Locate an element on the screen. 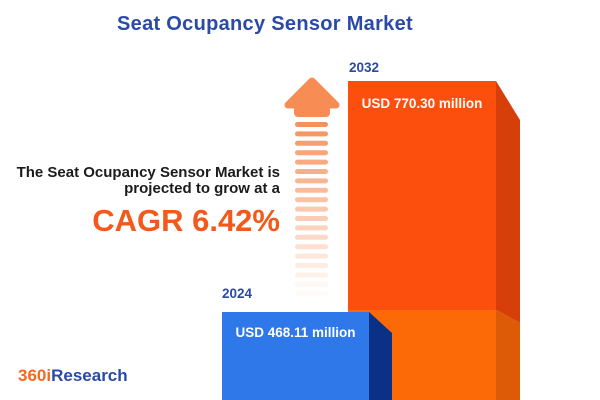  annotation-line-2: projected to grow at a is located at coordinates (202, 188).